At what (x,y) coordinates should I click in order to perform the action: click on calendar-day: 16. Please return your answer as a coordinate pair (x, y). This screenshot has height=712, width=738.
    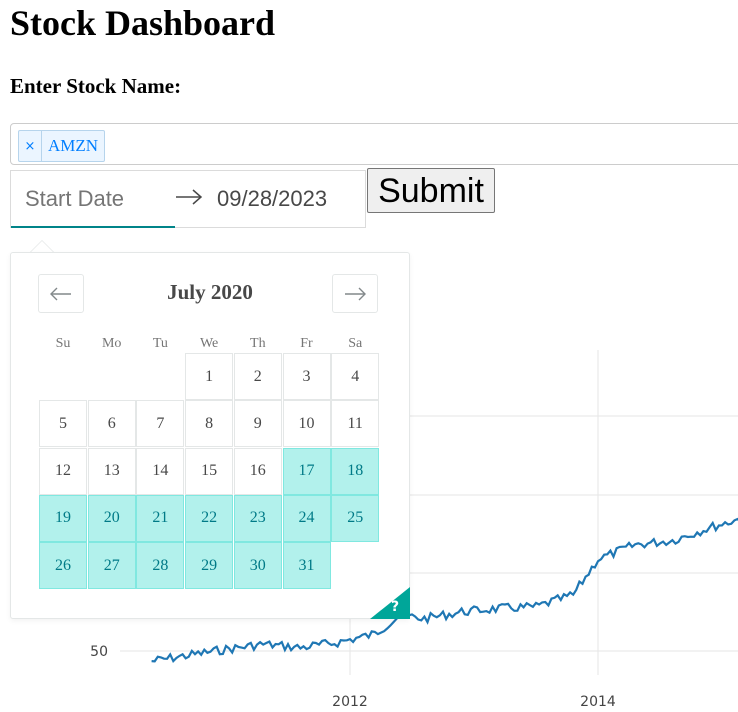
    Looking at the image, I should click on (257, 471).